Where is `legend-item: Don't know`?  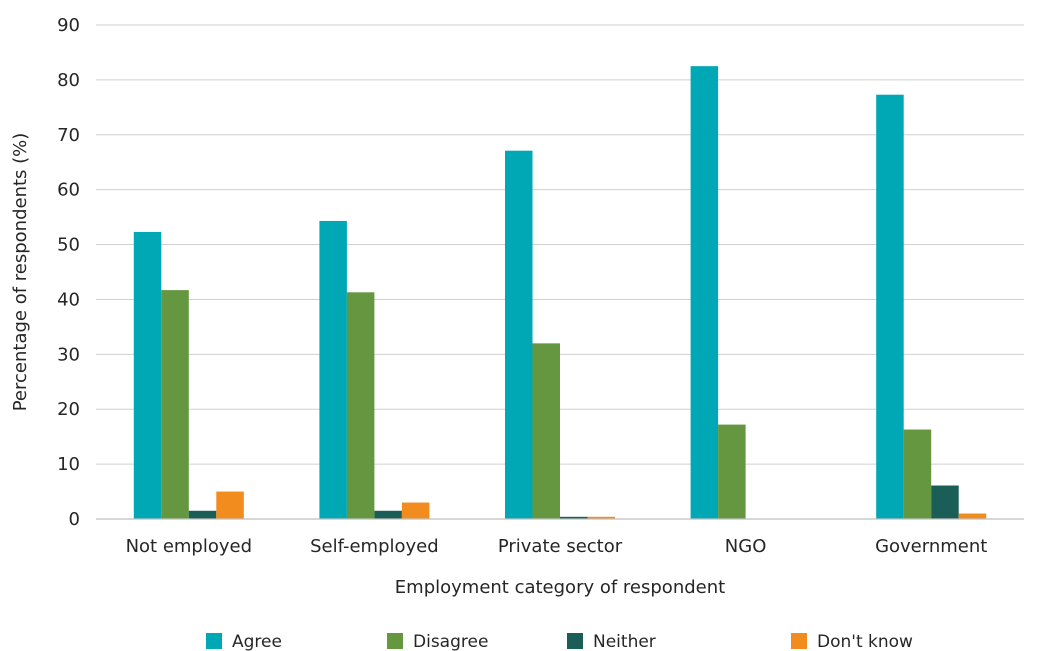 legend-item: Don't know is located at coordinates (852, 641).